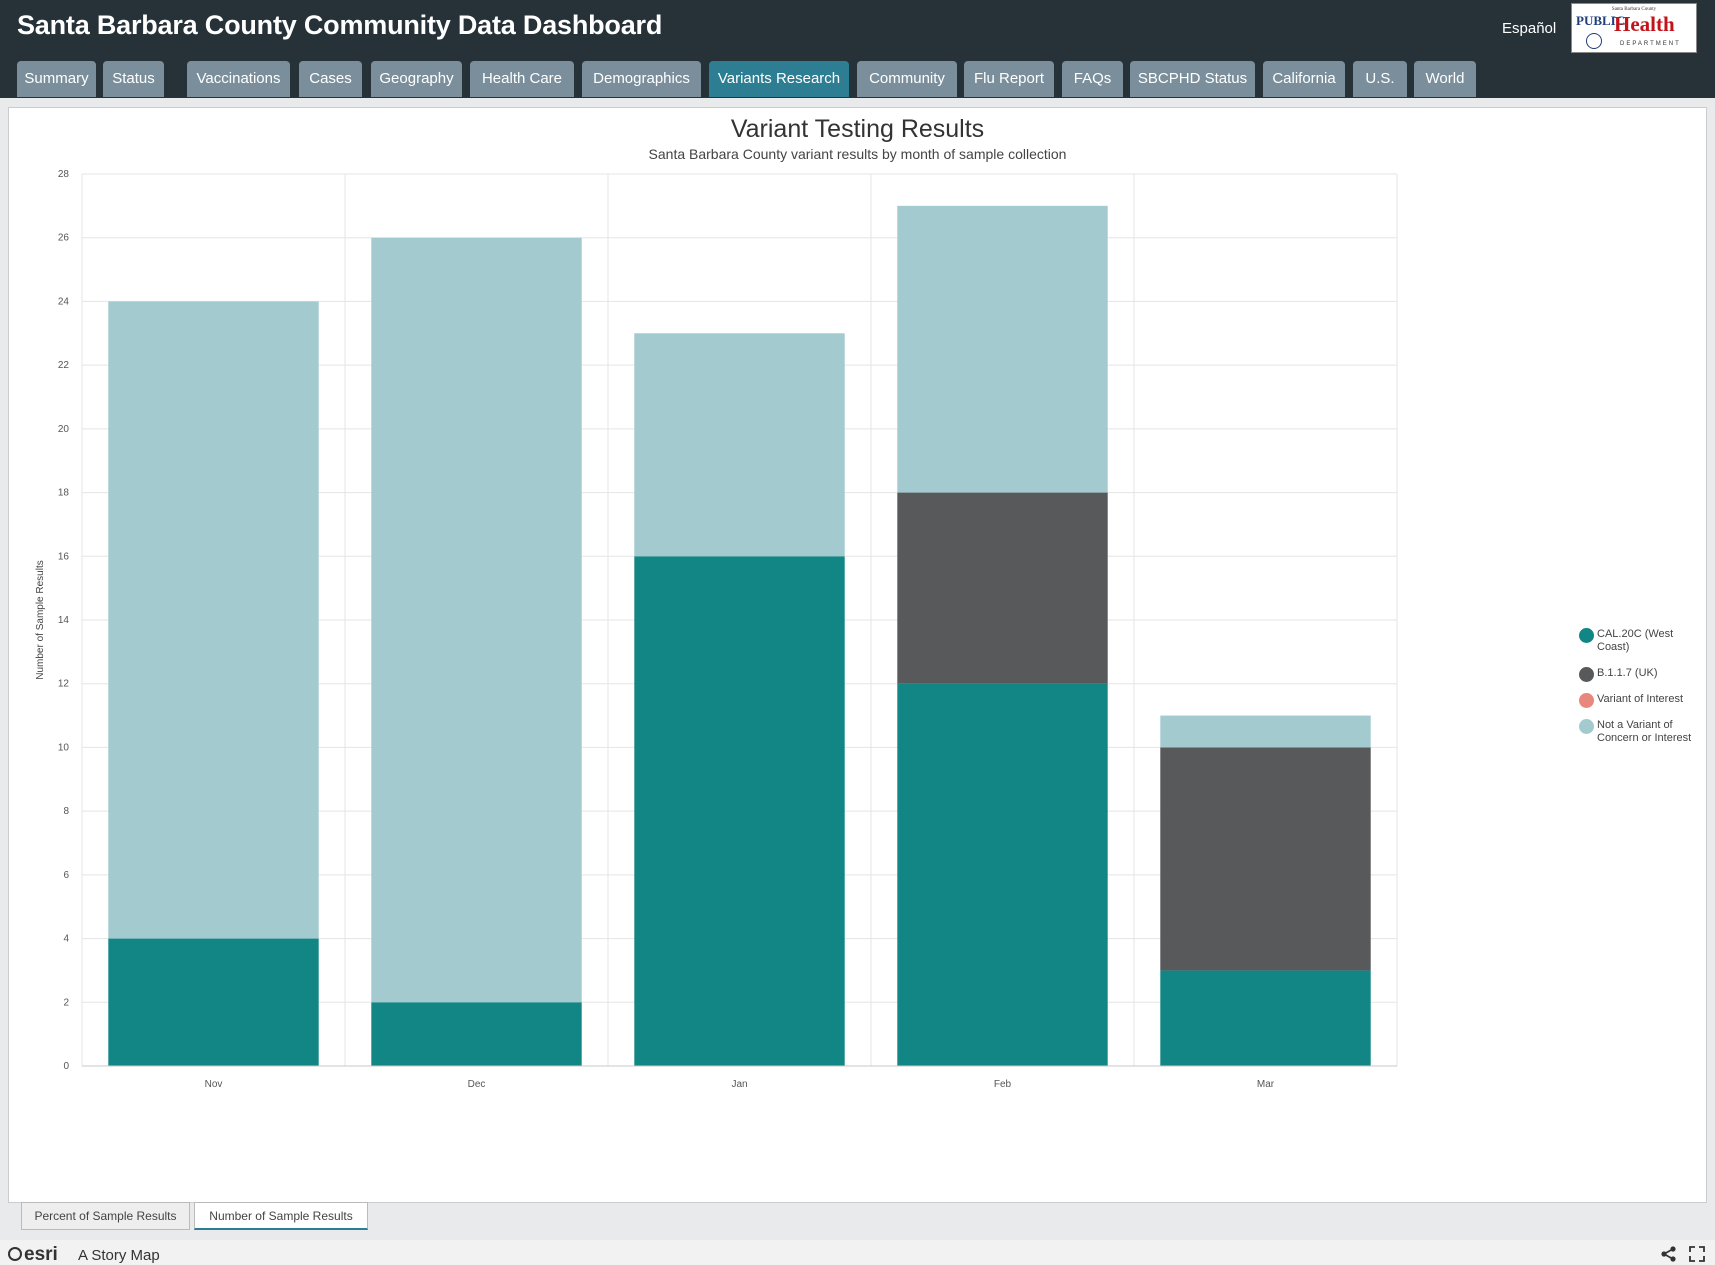  Describe the element at coordinates (64, 684) in the screenshot. I see `y-tick-label: 12` at that location.